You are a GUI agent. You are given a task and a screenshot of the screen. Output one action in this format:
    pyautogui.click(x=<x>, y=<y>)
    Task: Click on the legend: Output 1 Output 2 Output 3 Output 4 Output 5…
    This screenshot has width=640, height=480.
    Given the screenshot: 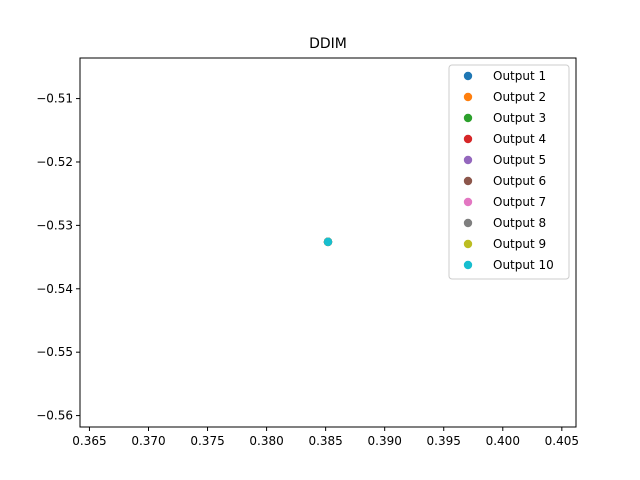 What is the action you would take?
    pyautogui.click(x=509, y=172)
    